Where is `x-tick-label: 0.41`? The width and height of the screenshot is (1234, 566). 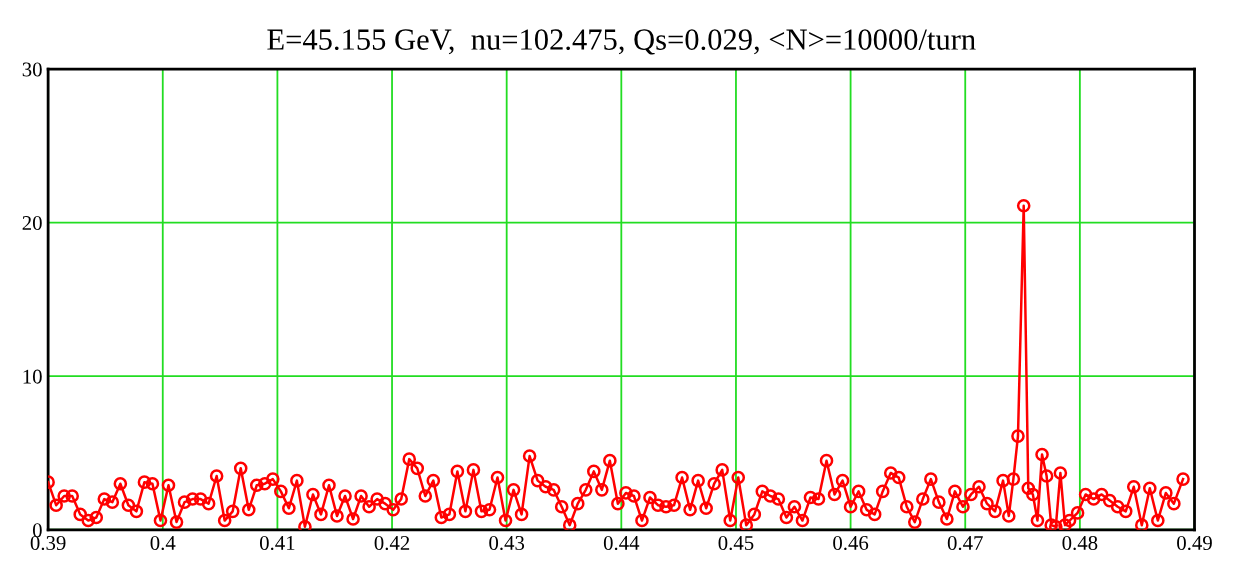 x-tick-label: 0.41 is located at coordinates (277, 543).